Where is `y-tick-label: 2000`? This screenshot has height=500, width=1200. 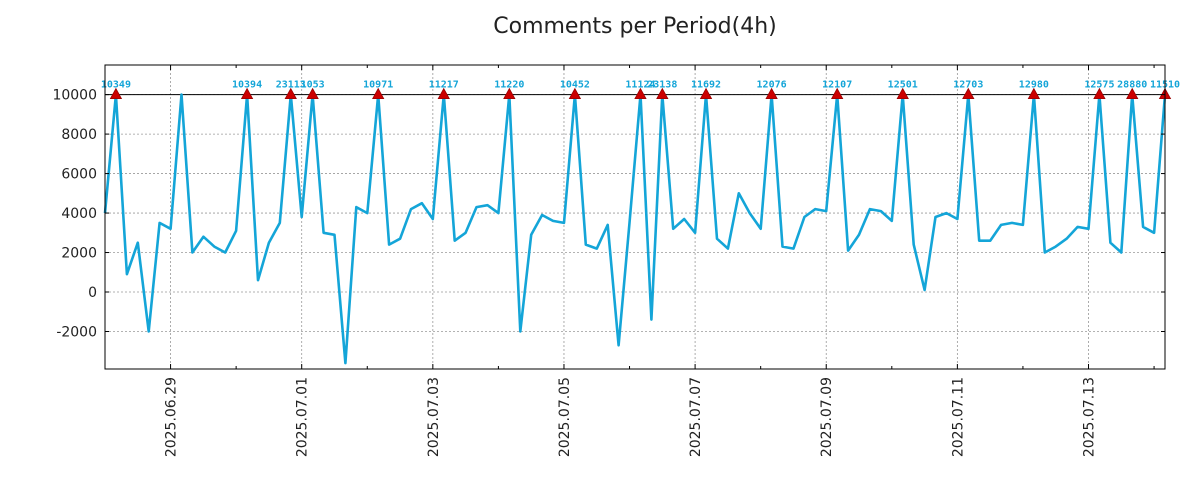
y-tick-label: 2000 is located at coordinates (79, 254).